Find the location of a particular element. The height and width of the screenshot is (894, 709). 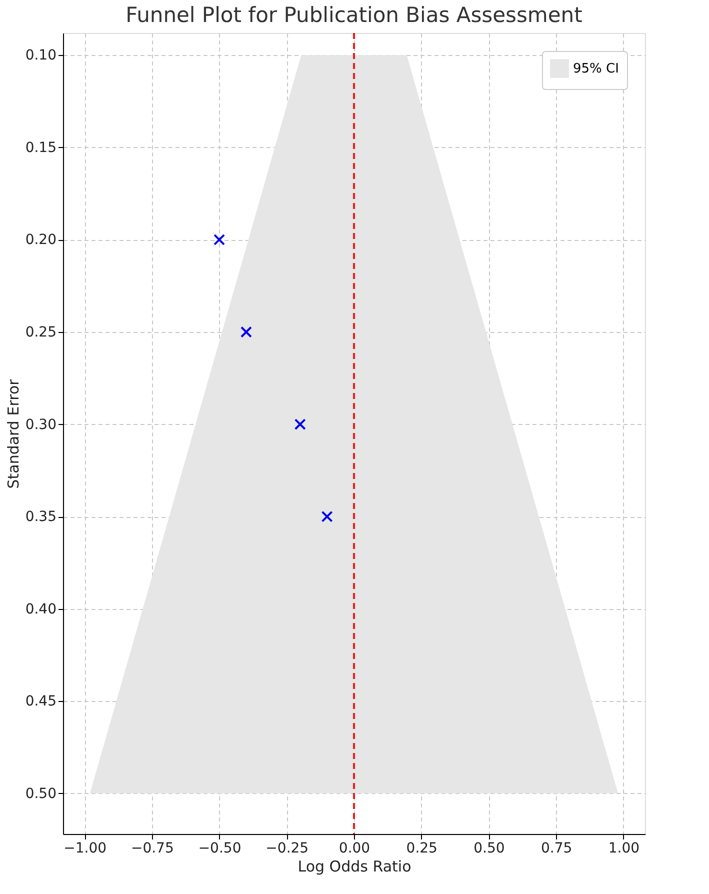

x-axis-title: Log Odds Ratio is located at coordinates (355, 867).